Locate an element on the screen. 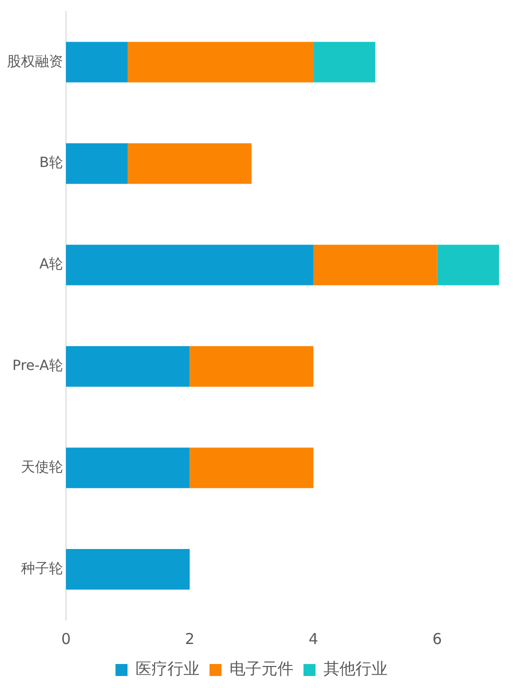 Image resolution: width=513 pixels, height=688 pixels. y-tick-label: 股权融资 is located at coordinates (35, 62).